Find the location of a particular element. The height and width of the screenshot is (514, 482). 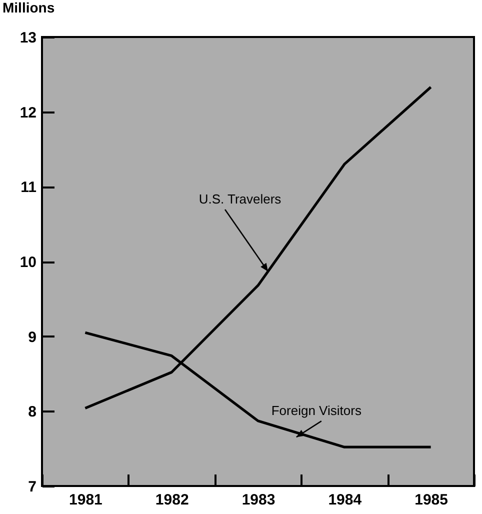

text: U.S. Travelers is located at coordinates (240, 198).